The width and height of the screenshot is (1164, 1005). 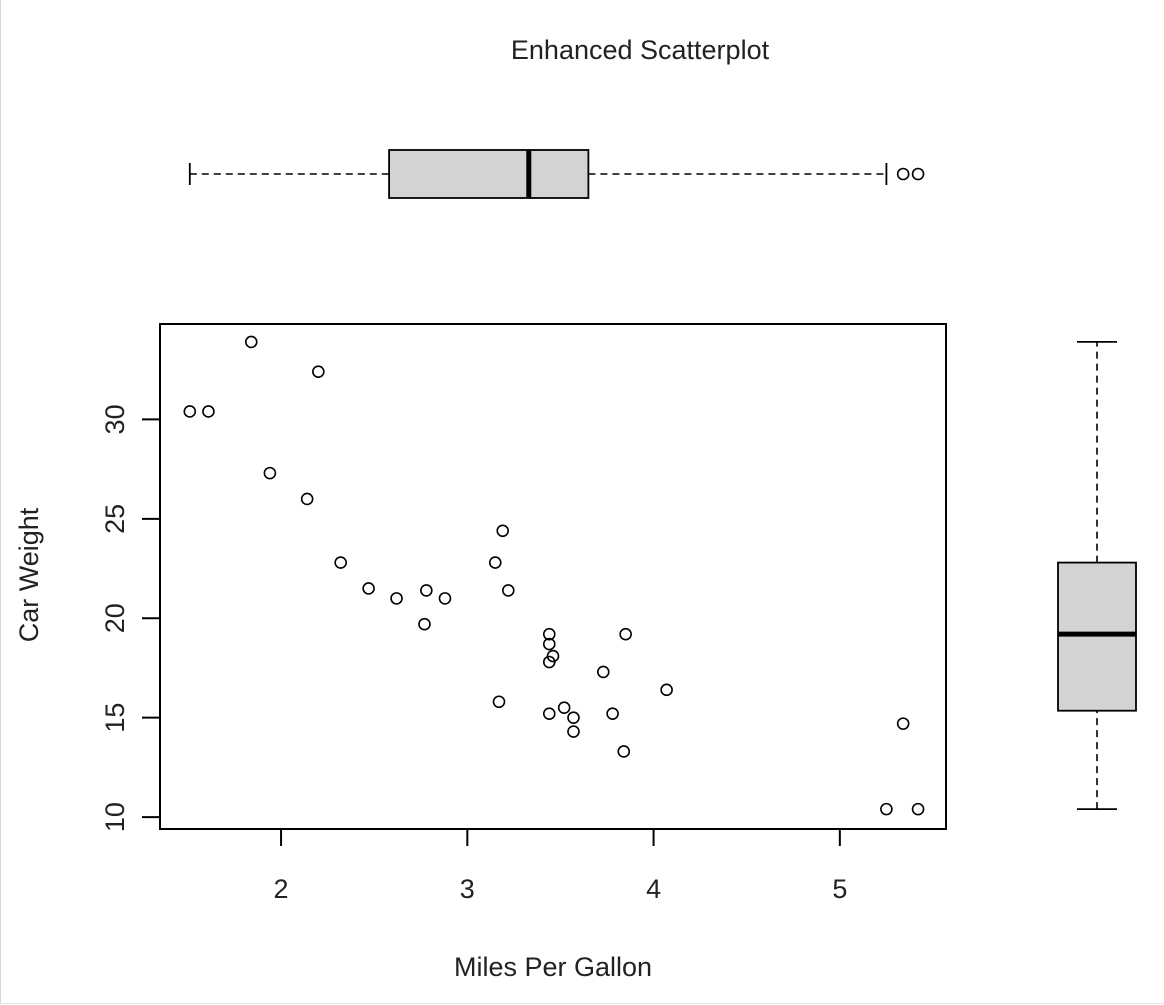 What do you see at coordinates (29, 574) in the screenshot?
I see `y-axis-label: Car Weight` at bounding box center [29, 574].